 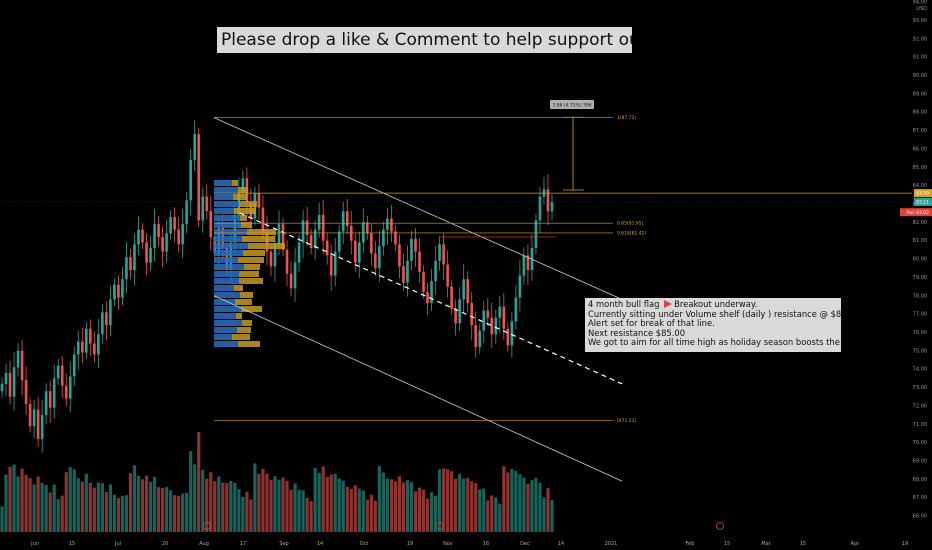 I want to click on y-tick-label: 87.00, so click(x=920, y=131).